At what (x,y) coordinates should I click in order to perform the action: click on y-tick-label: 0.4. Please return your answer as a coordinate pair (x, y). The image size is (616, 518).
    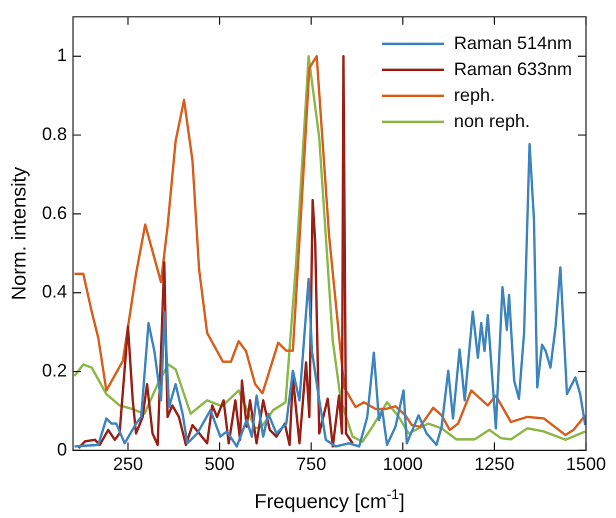
    Looking at the image, I should click on (55, 292).